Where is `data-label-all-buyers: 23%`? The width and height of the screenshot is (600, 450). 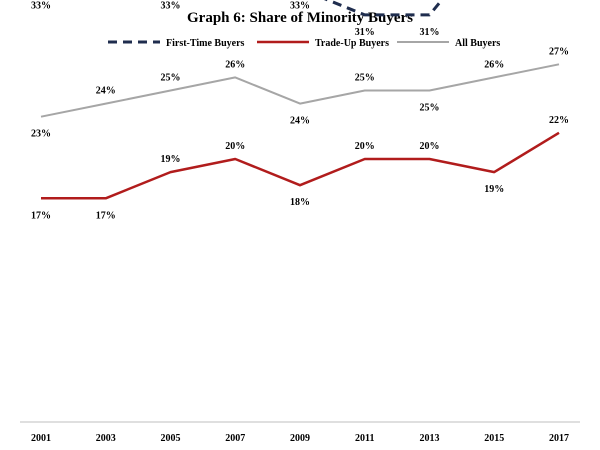 data-label-all-buyers: 23% is located at coordinates (41, 134).